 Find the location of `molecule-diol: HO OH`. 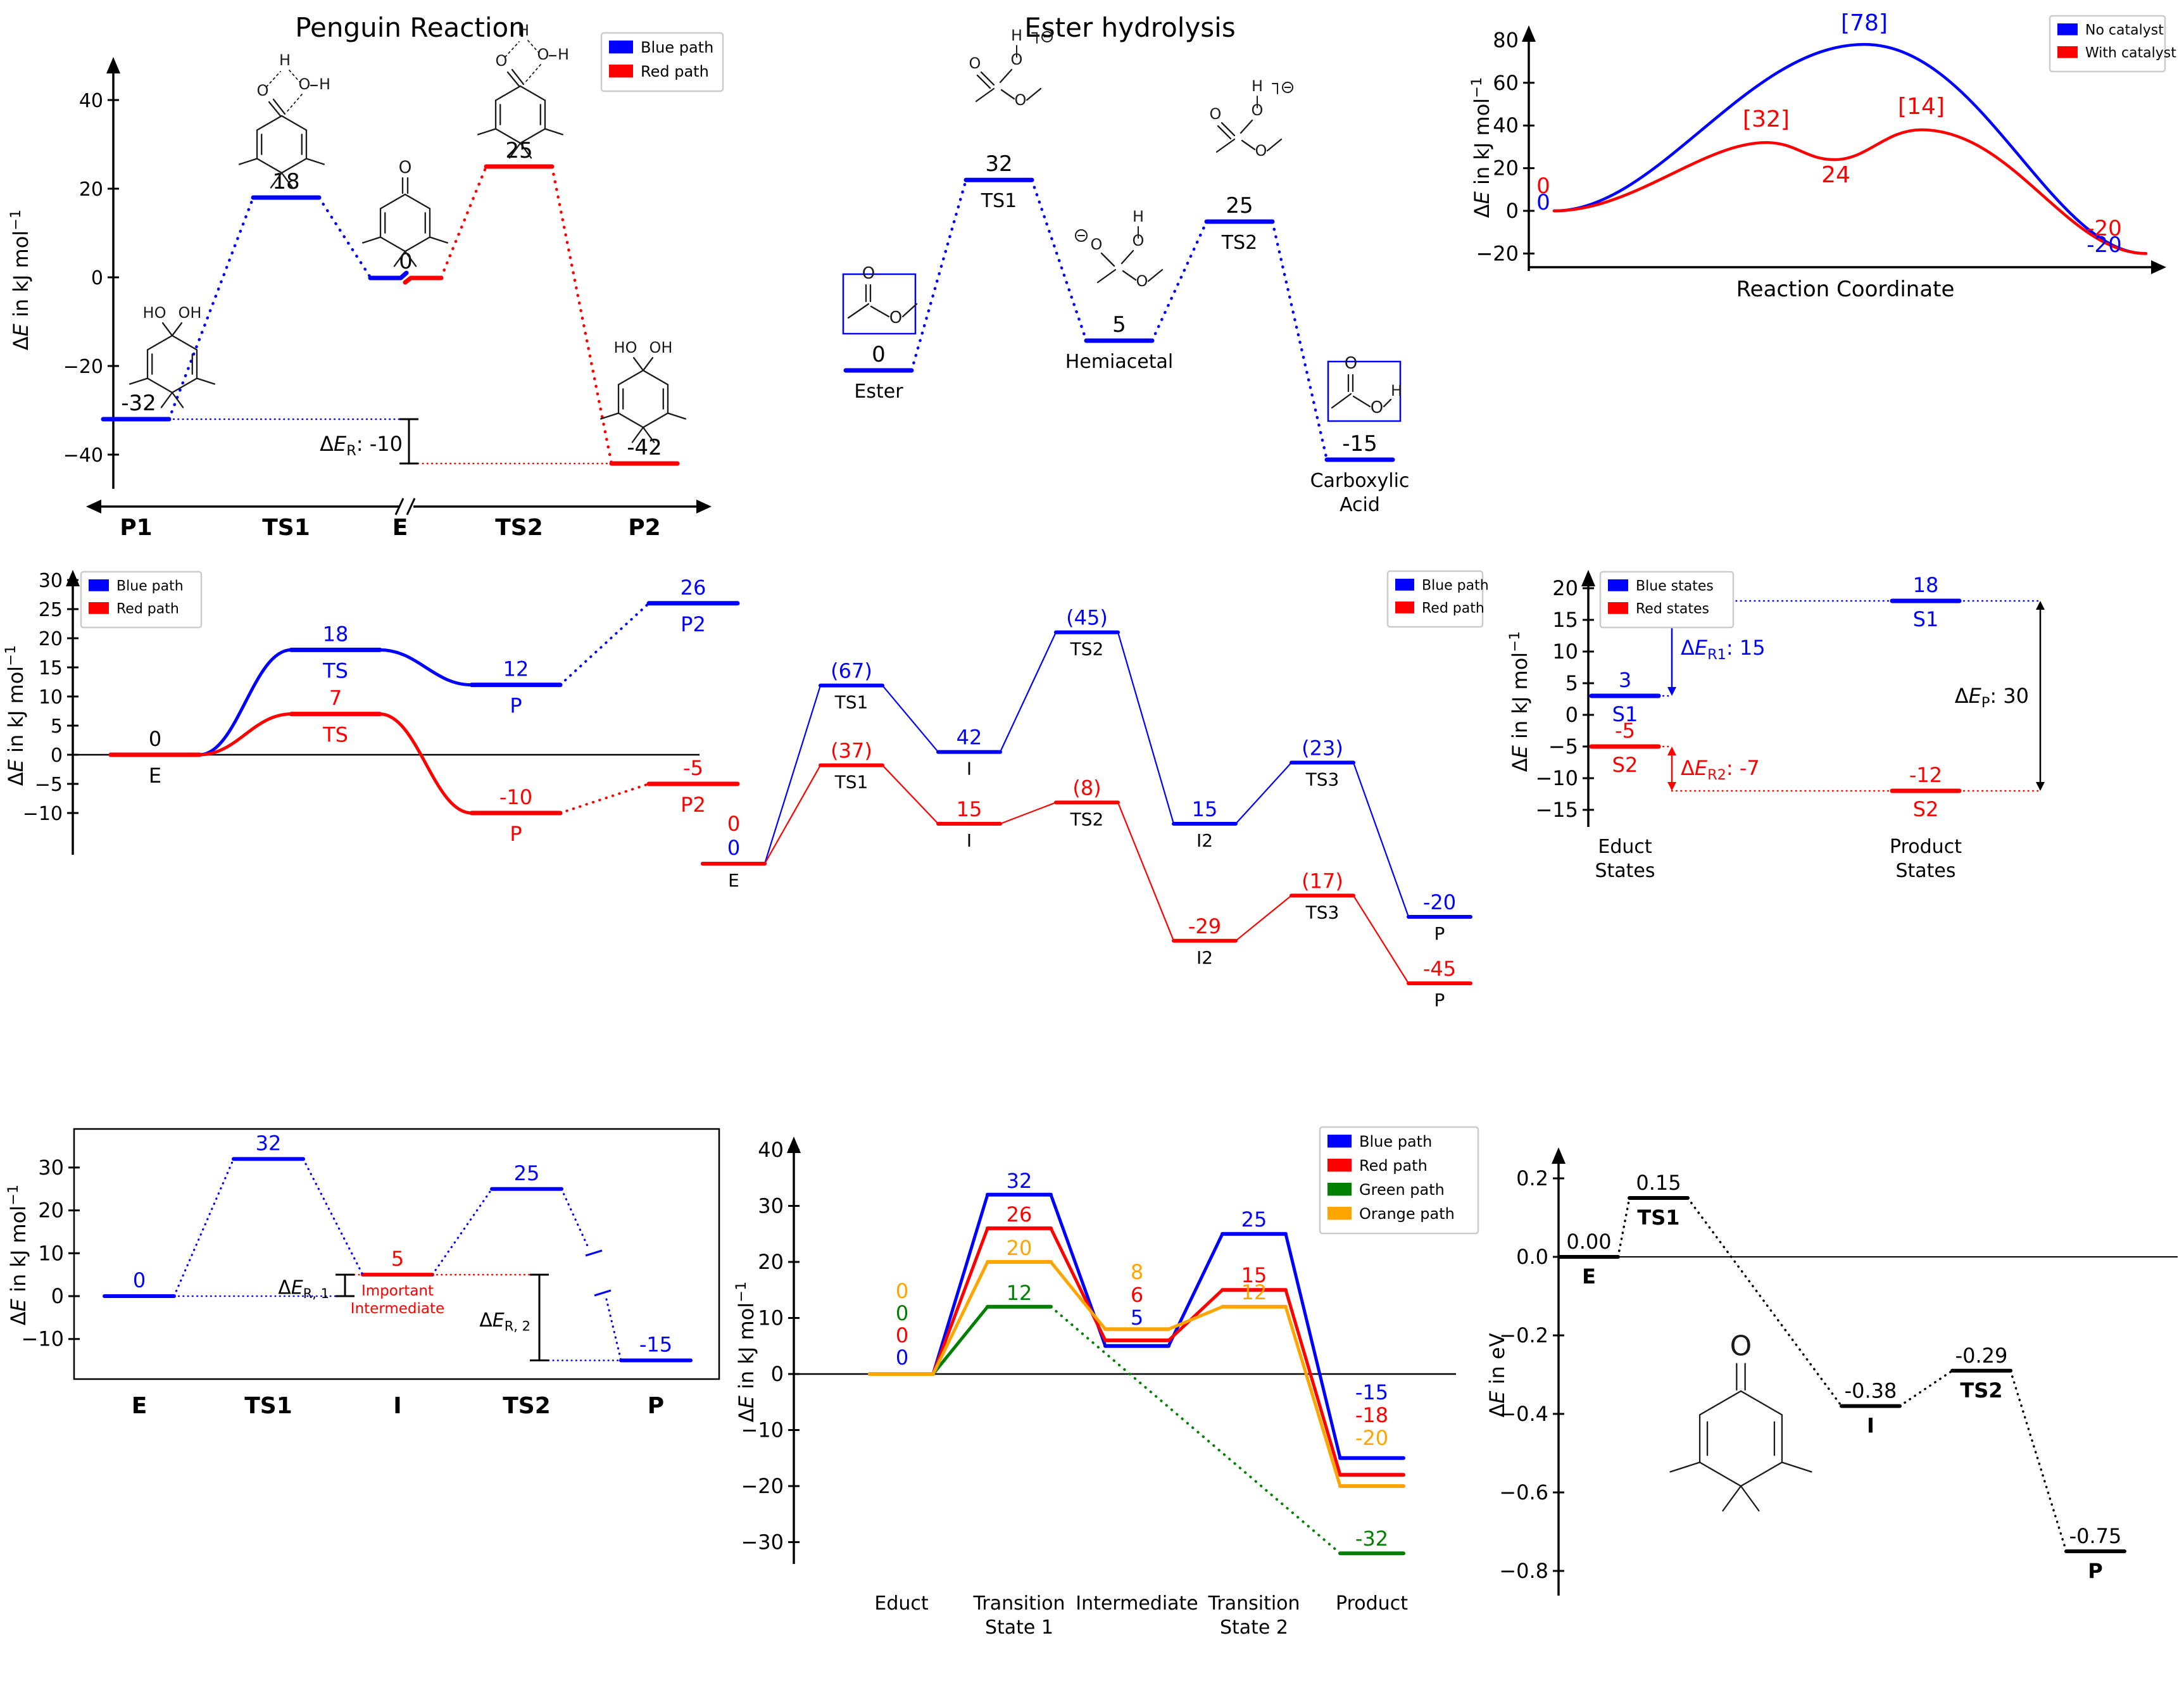

molecule-diol: HO OH is located at coordinates (172, 356).